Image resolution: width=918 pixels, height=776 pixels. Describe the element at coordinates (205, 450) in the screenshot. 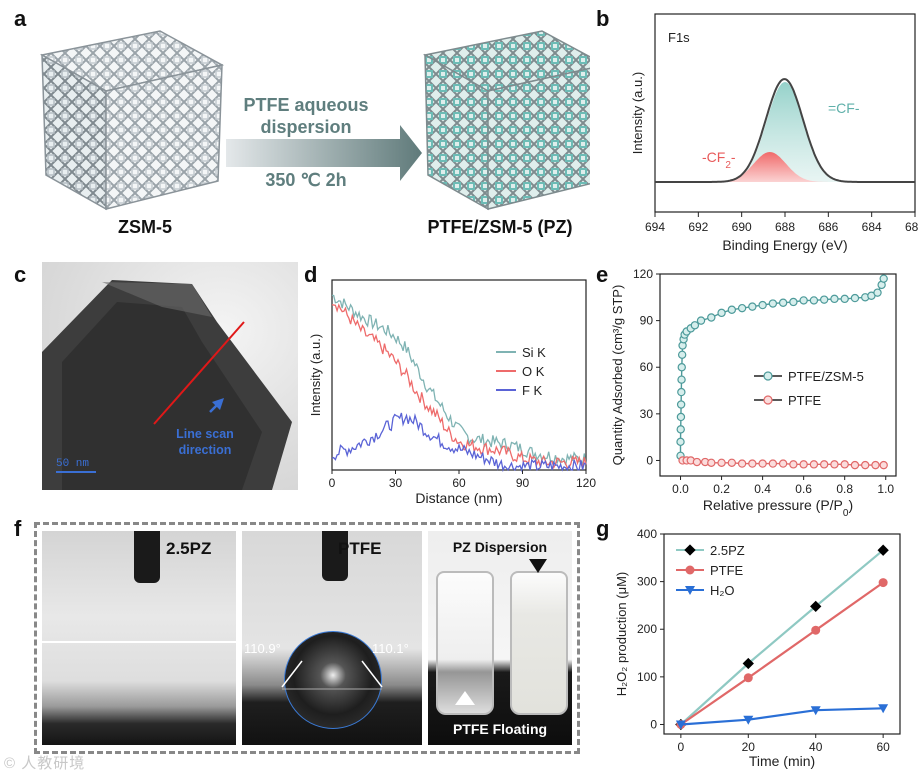

I see `line-scan-label-2: direction` at that location.